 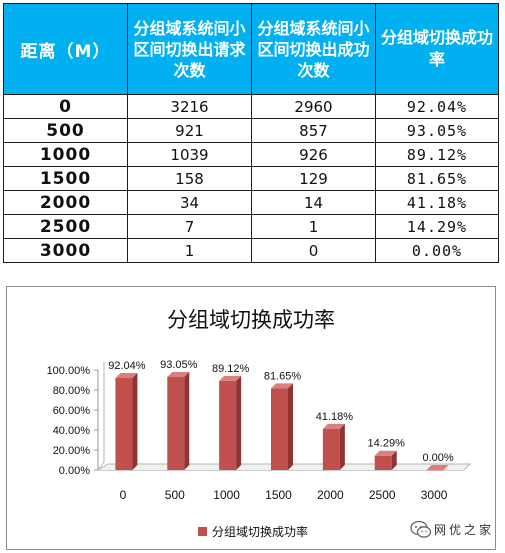 What do you see at coordinates (434, 495) in the screenshot?
I see `x-tick-label: 3000` at bounding box center [434, 495].